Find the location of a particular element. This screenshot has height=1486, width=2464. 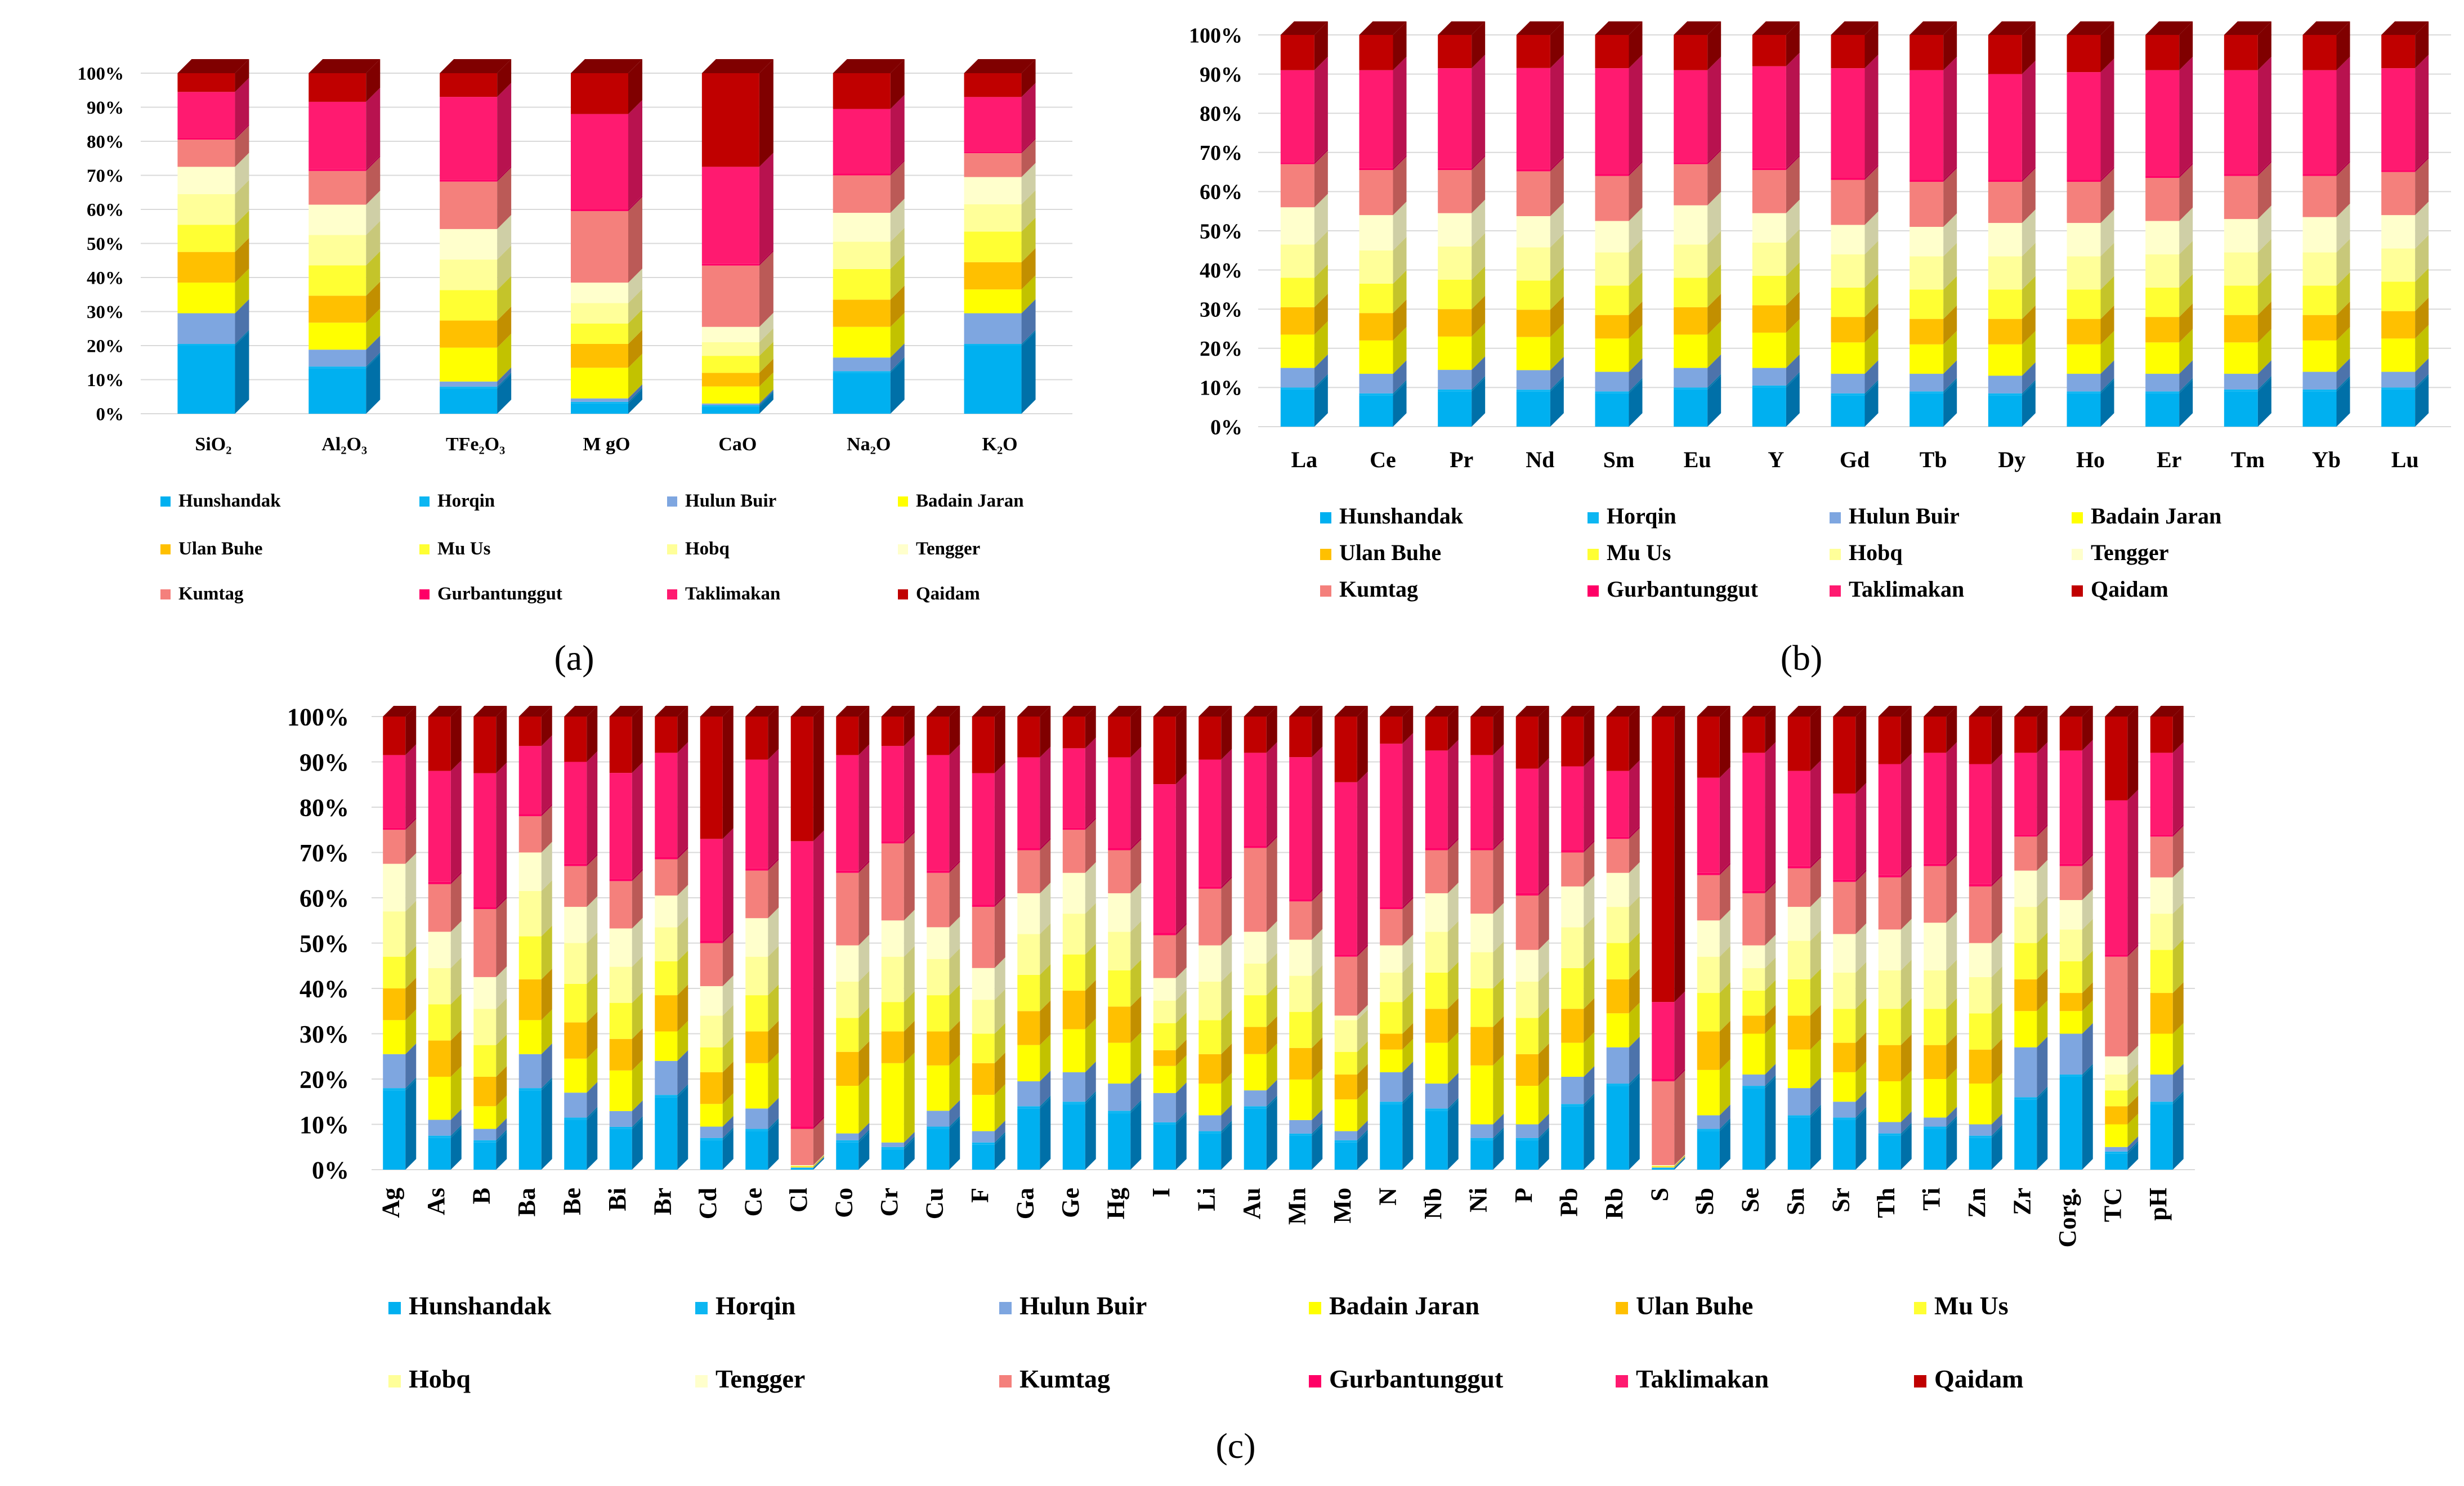

bar-segment-cd-gurbantunggut is located at coordinates (711, 942).